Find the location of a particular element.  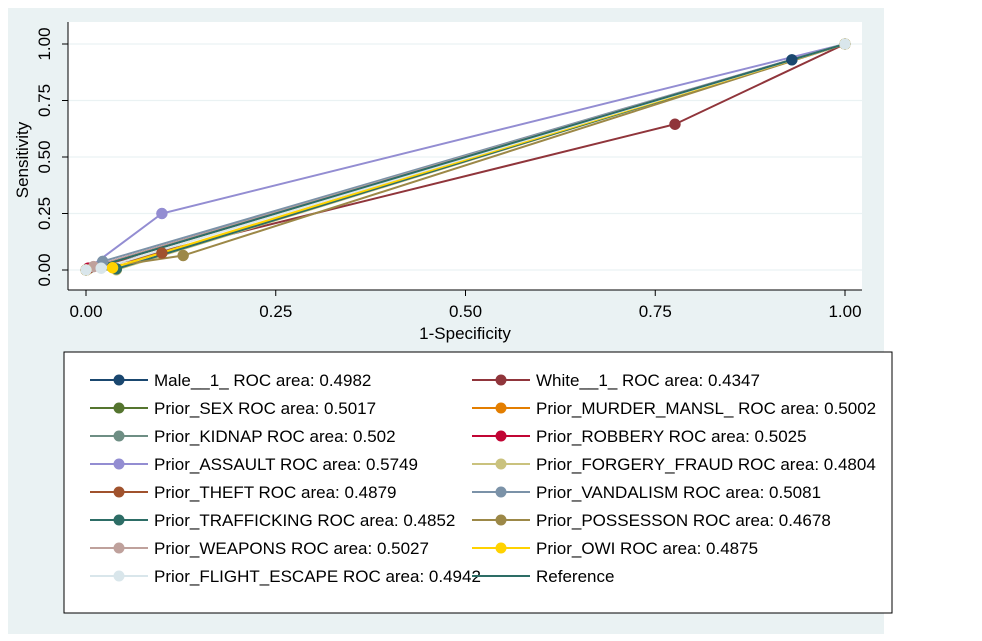

legend-label-14: Prior_FLIGHT_ESCAPE ROC area: 0.4942 is located at coordinates (317, 576).